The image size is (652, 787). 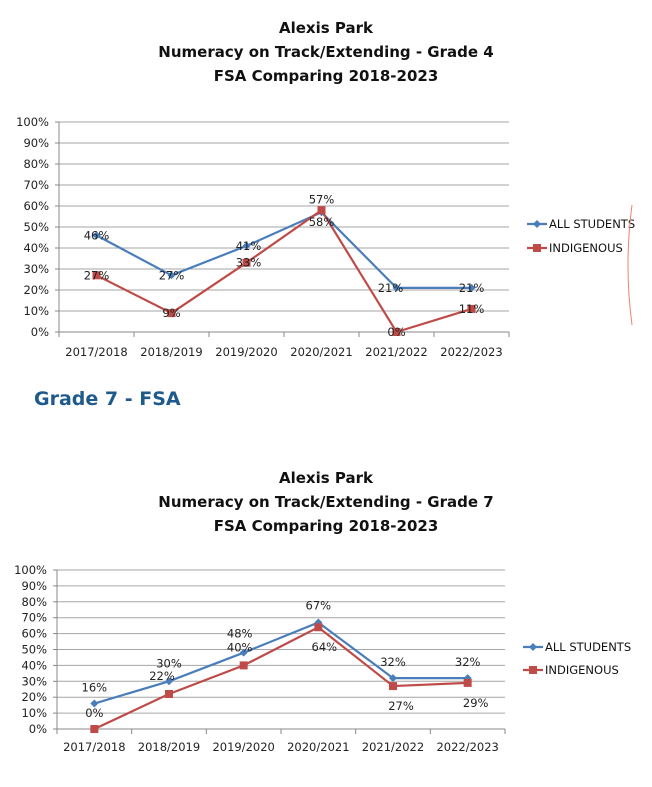 I want to click on chart1-x-tick-label: 2021/2022, so click(x=396, y=352).